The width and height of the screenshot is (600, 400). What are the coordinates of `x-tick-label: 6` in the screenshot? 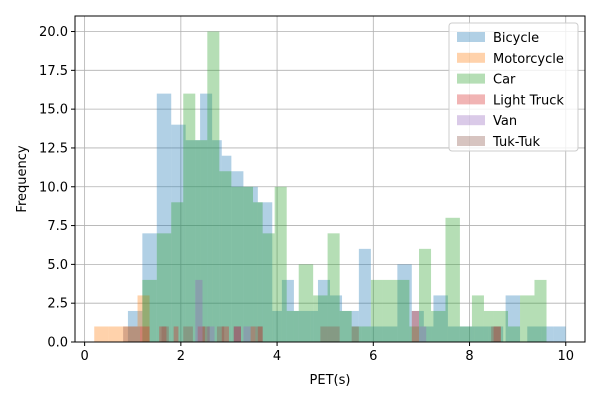 It's located at (373, 356).